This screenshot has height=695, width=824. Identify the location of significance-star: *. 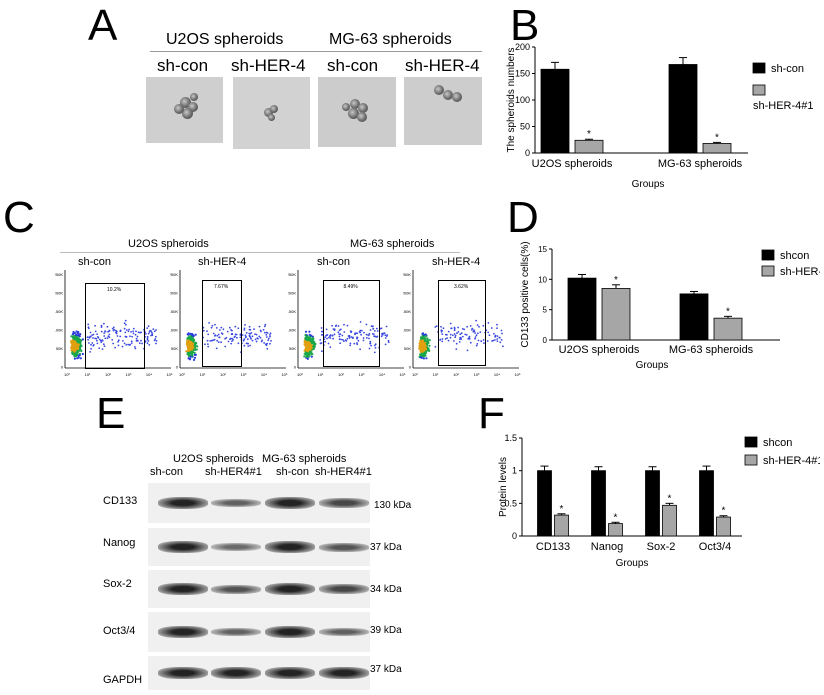
(589, 134).